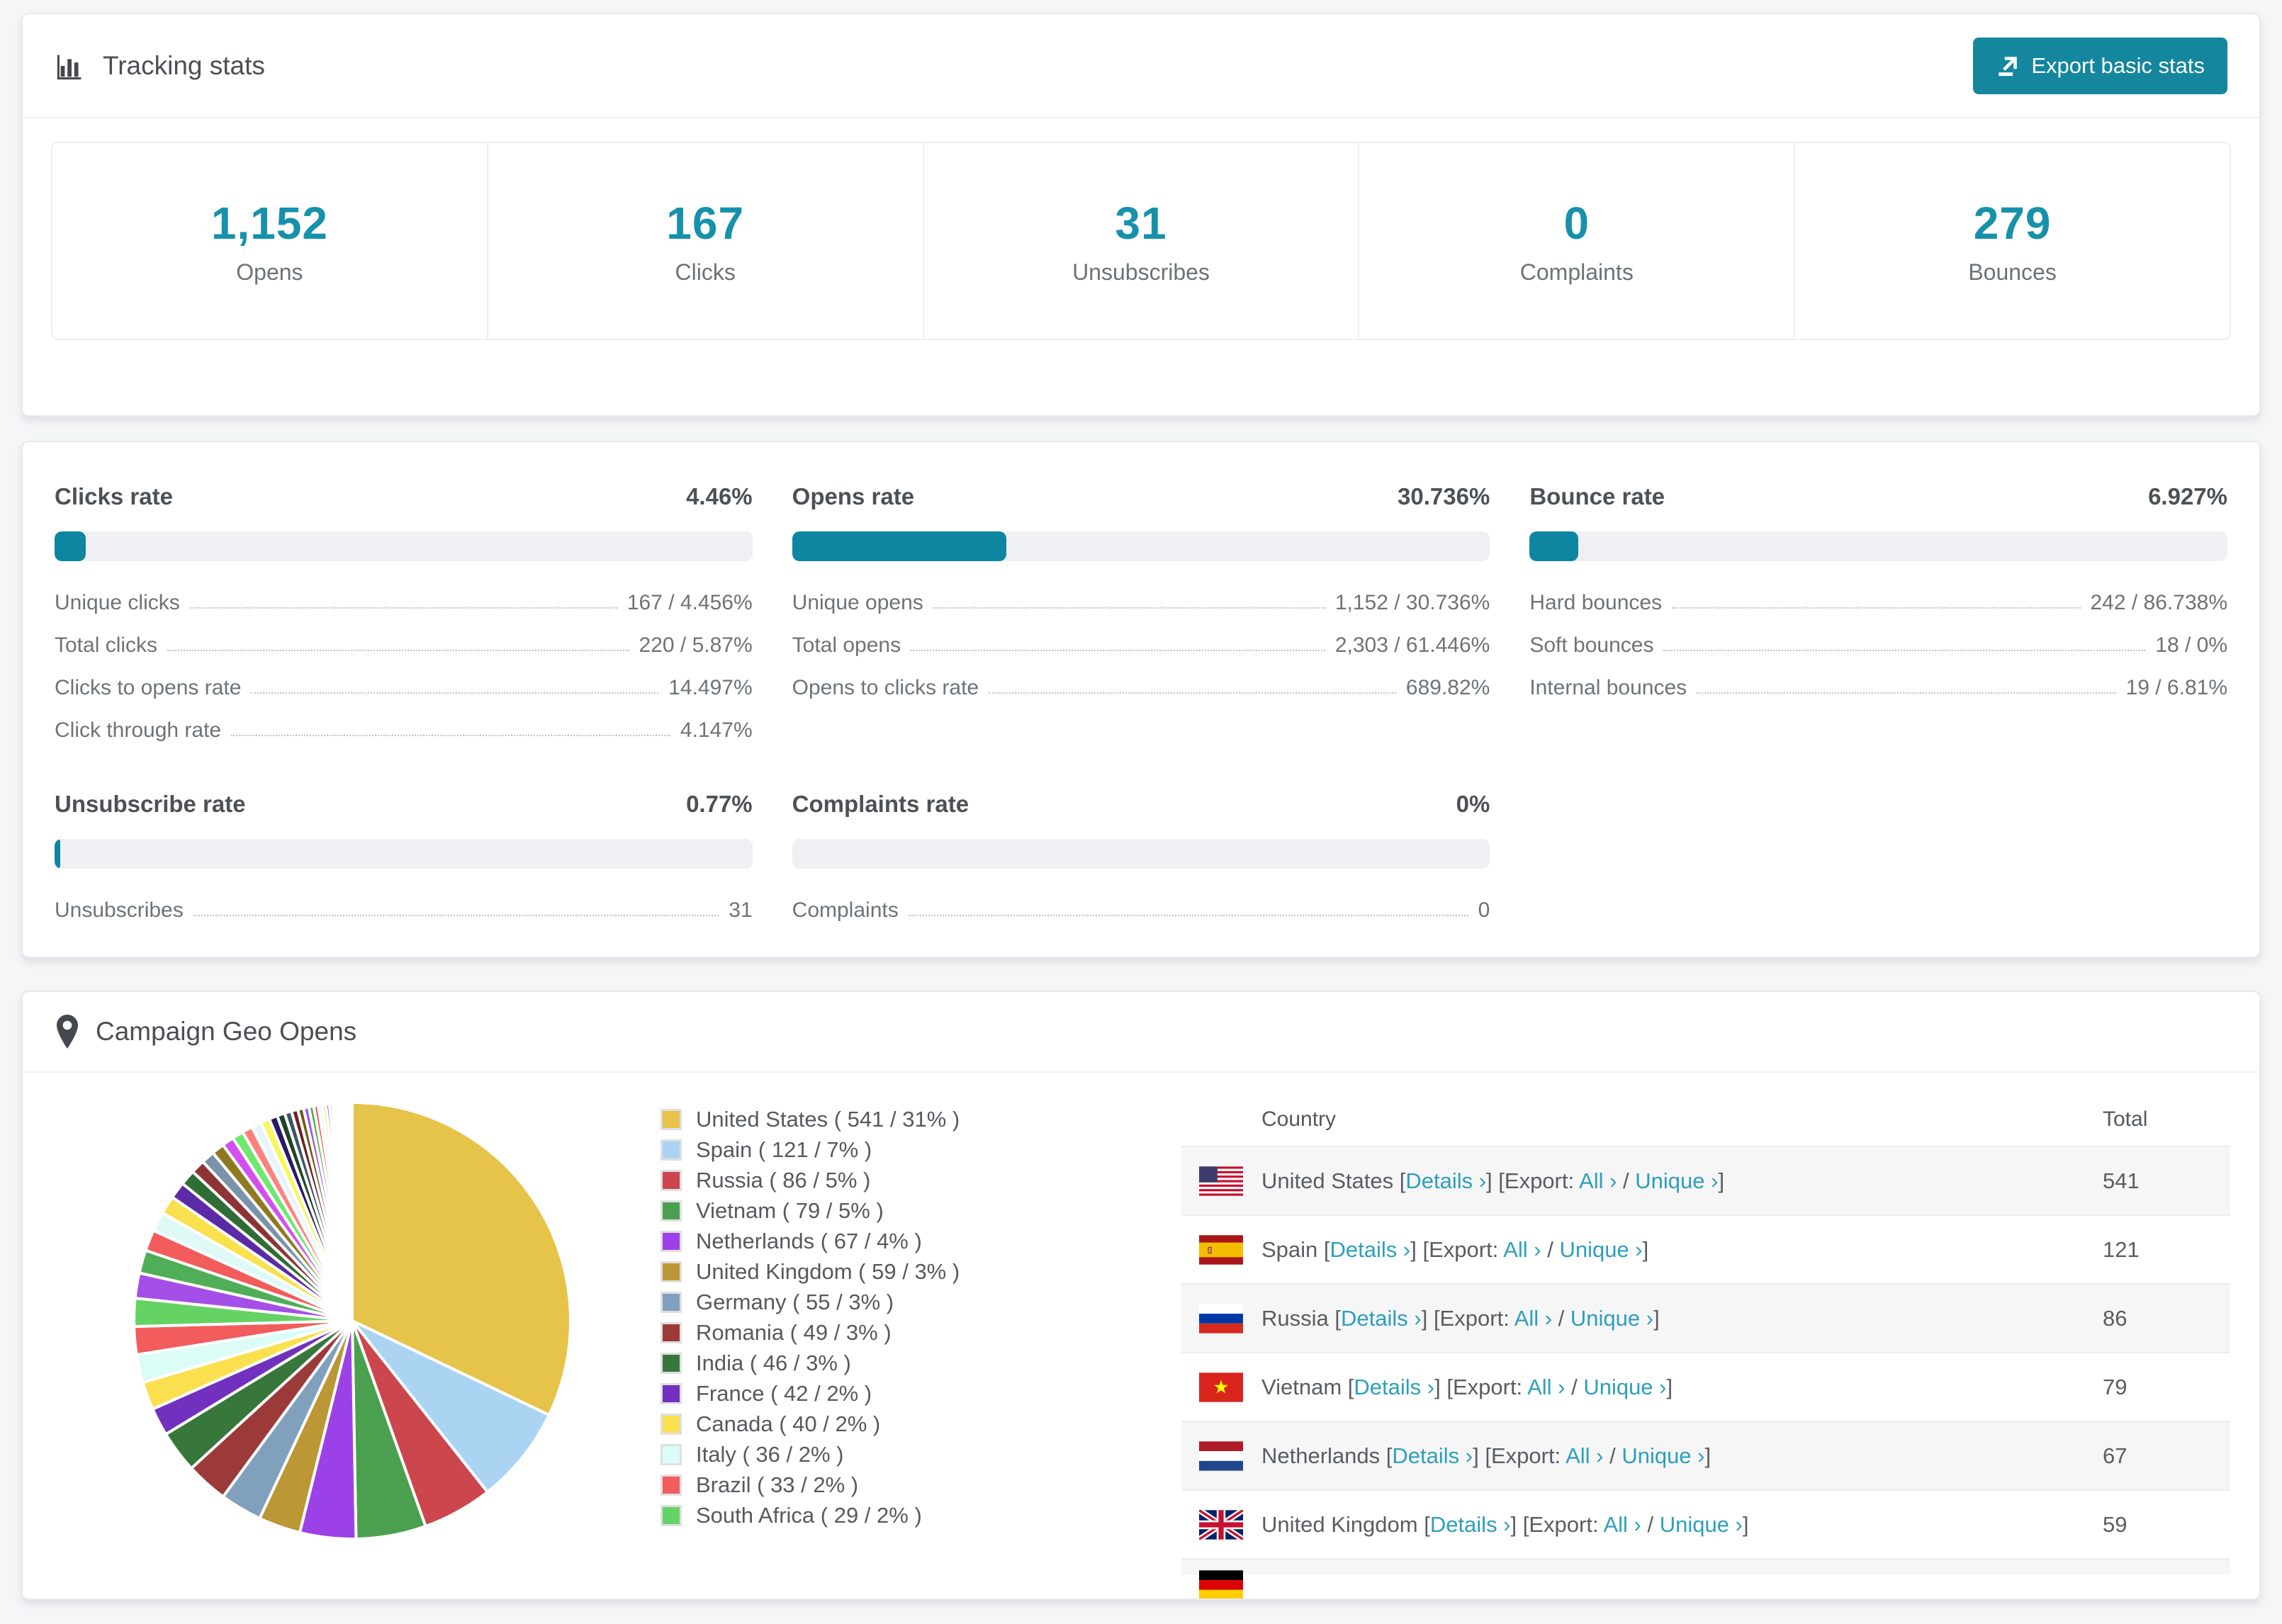  Describe the element at coordinates (269, 223) in the screenshot. I see `summary-value: 1,152` at that location.